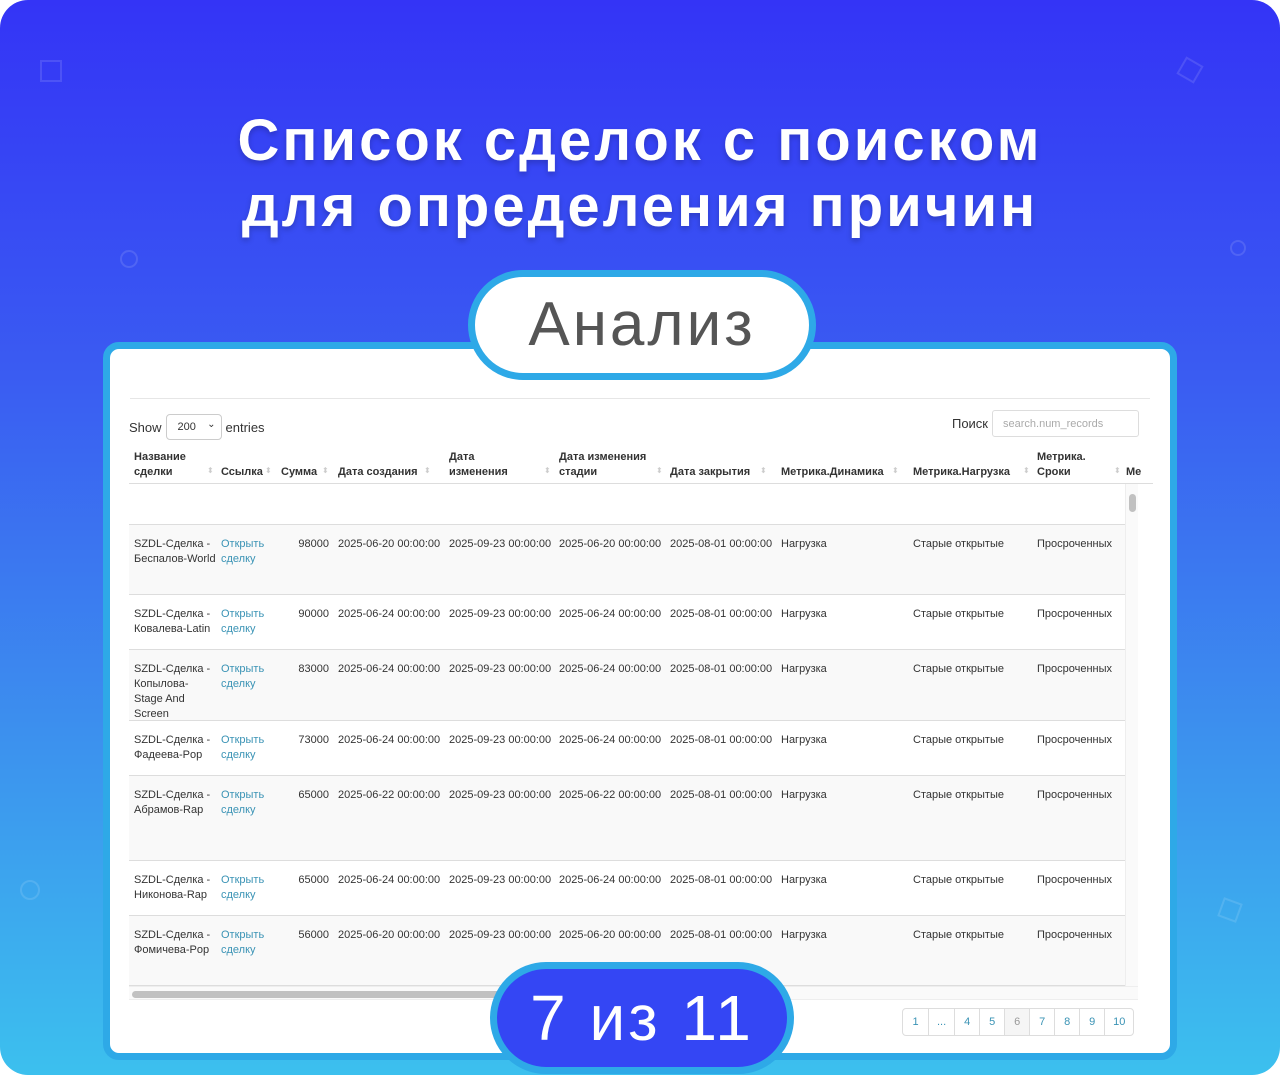 The height and width of the screenshot is (1075, 1280). What do you see at coordinates (710, 472) in the screenshot?
I see `column-header: Дата закрытия` at bounding box center [710, 472].